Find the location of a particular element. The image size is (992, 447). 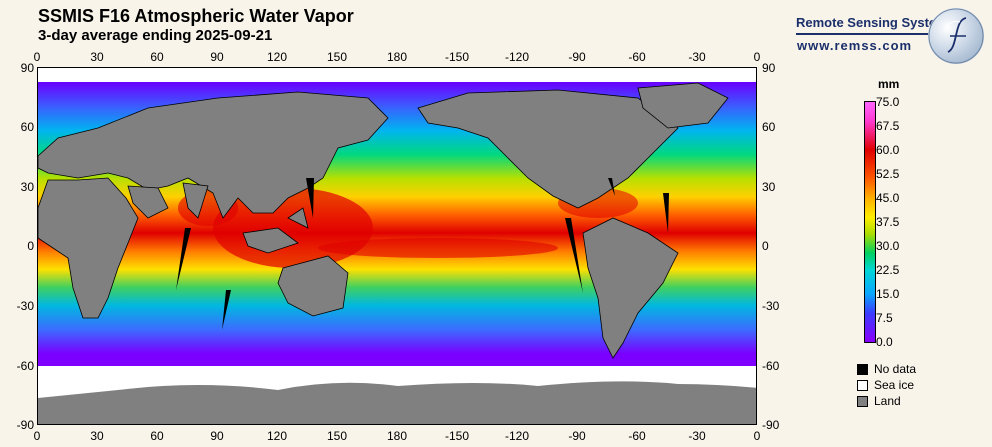

africa-land is located at coordinates (88, 248).